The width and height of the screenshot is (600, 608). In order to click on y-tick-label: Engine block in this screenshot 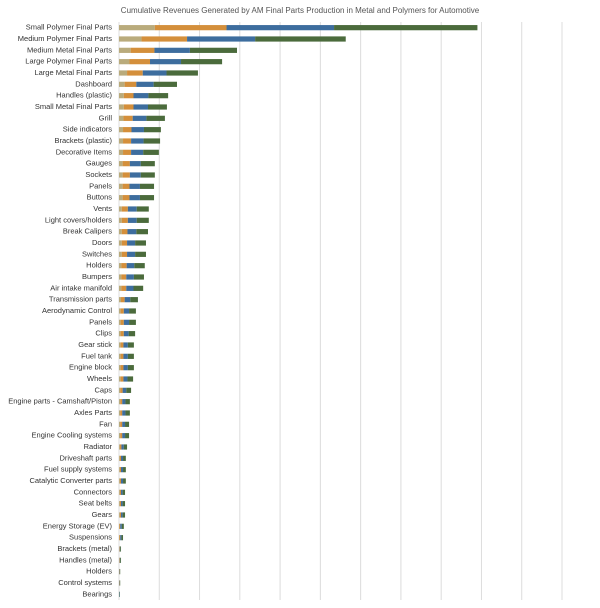, I will do `click(90, 367)`.